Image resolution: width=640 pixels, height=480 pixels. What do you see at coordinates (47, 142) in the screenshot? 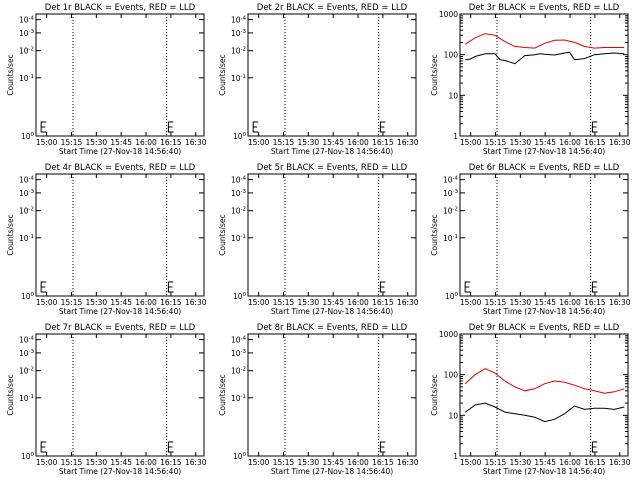
I see `x-tick-label: 15:00` at bounding box center [47, 142].